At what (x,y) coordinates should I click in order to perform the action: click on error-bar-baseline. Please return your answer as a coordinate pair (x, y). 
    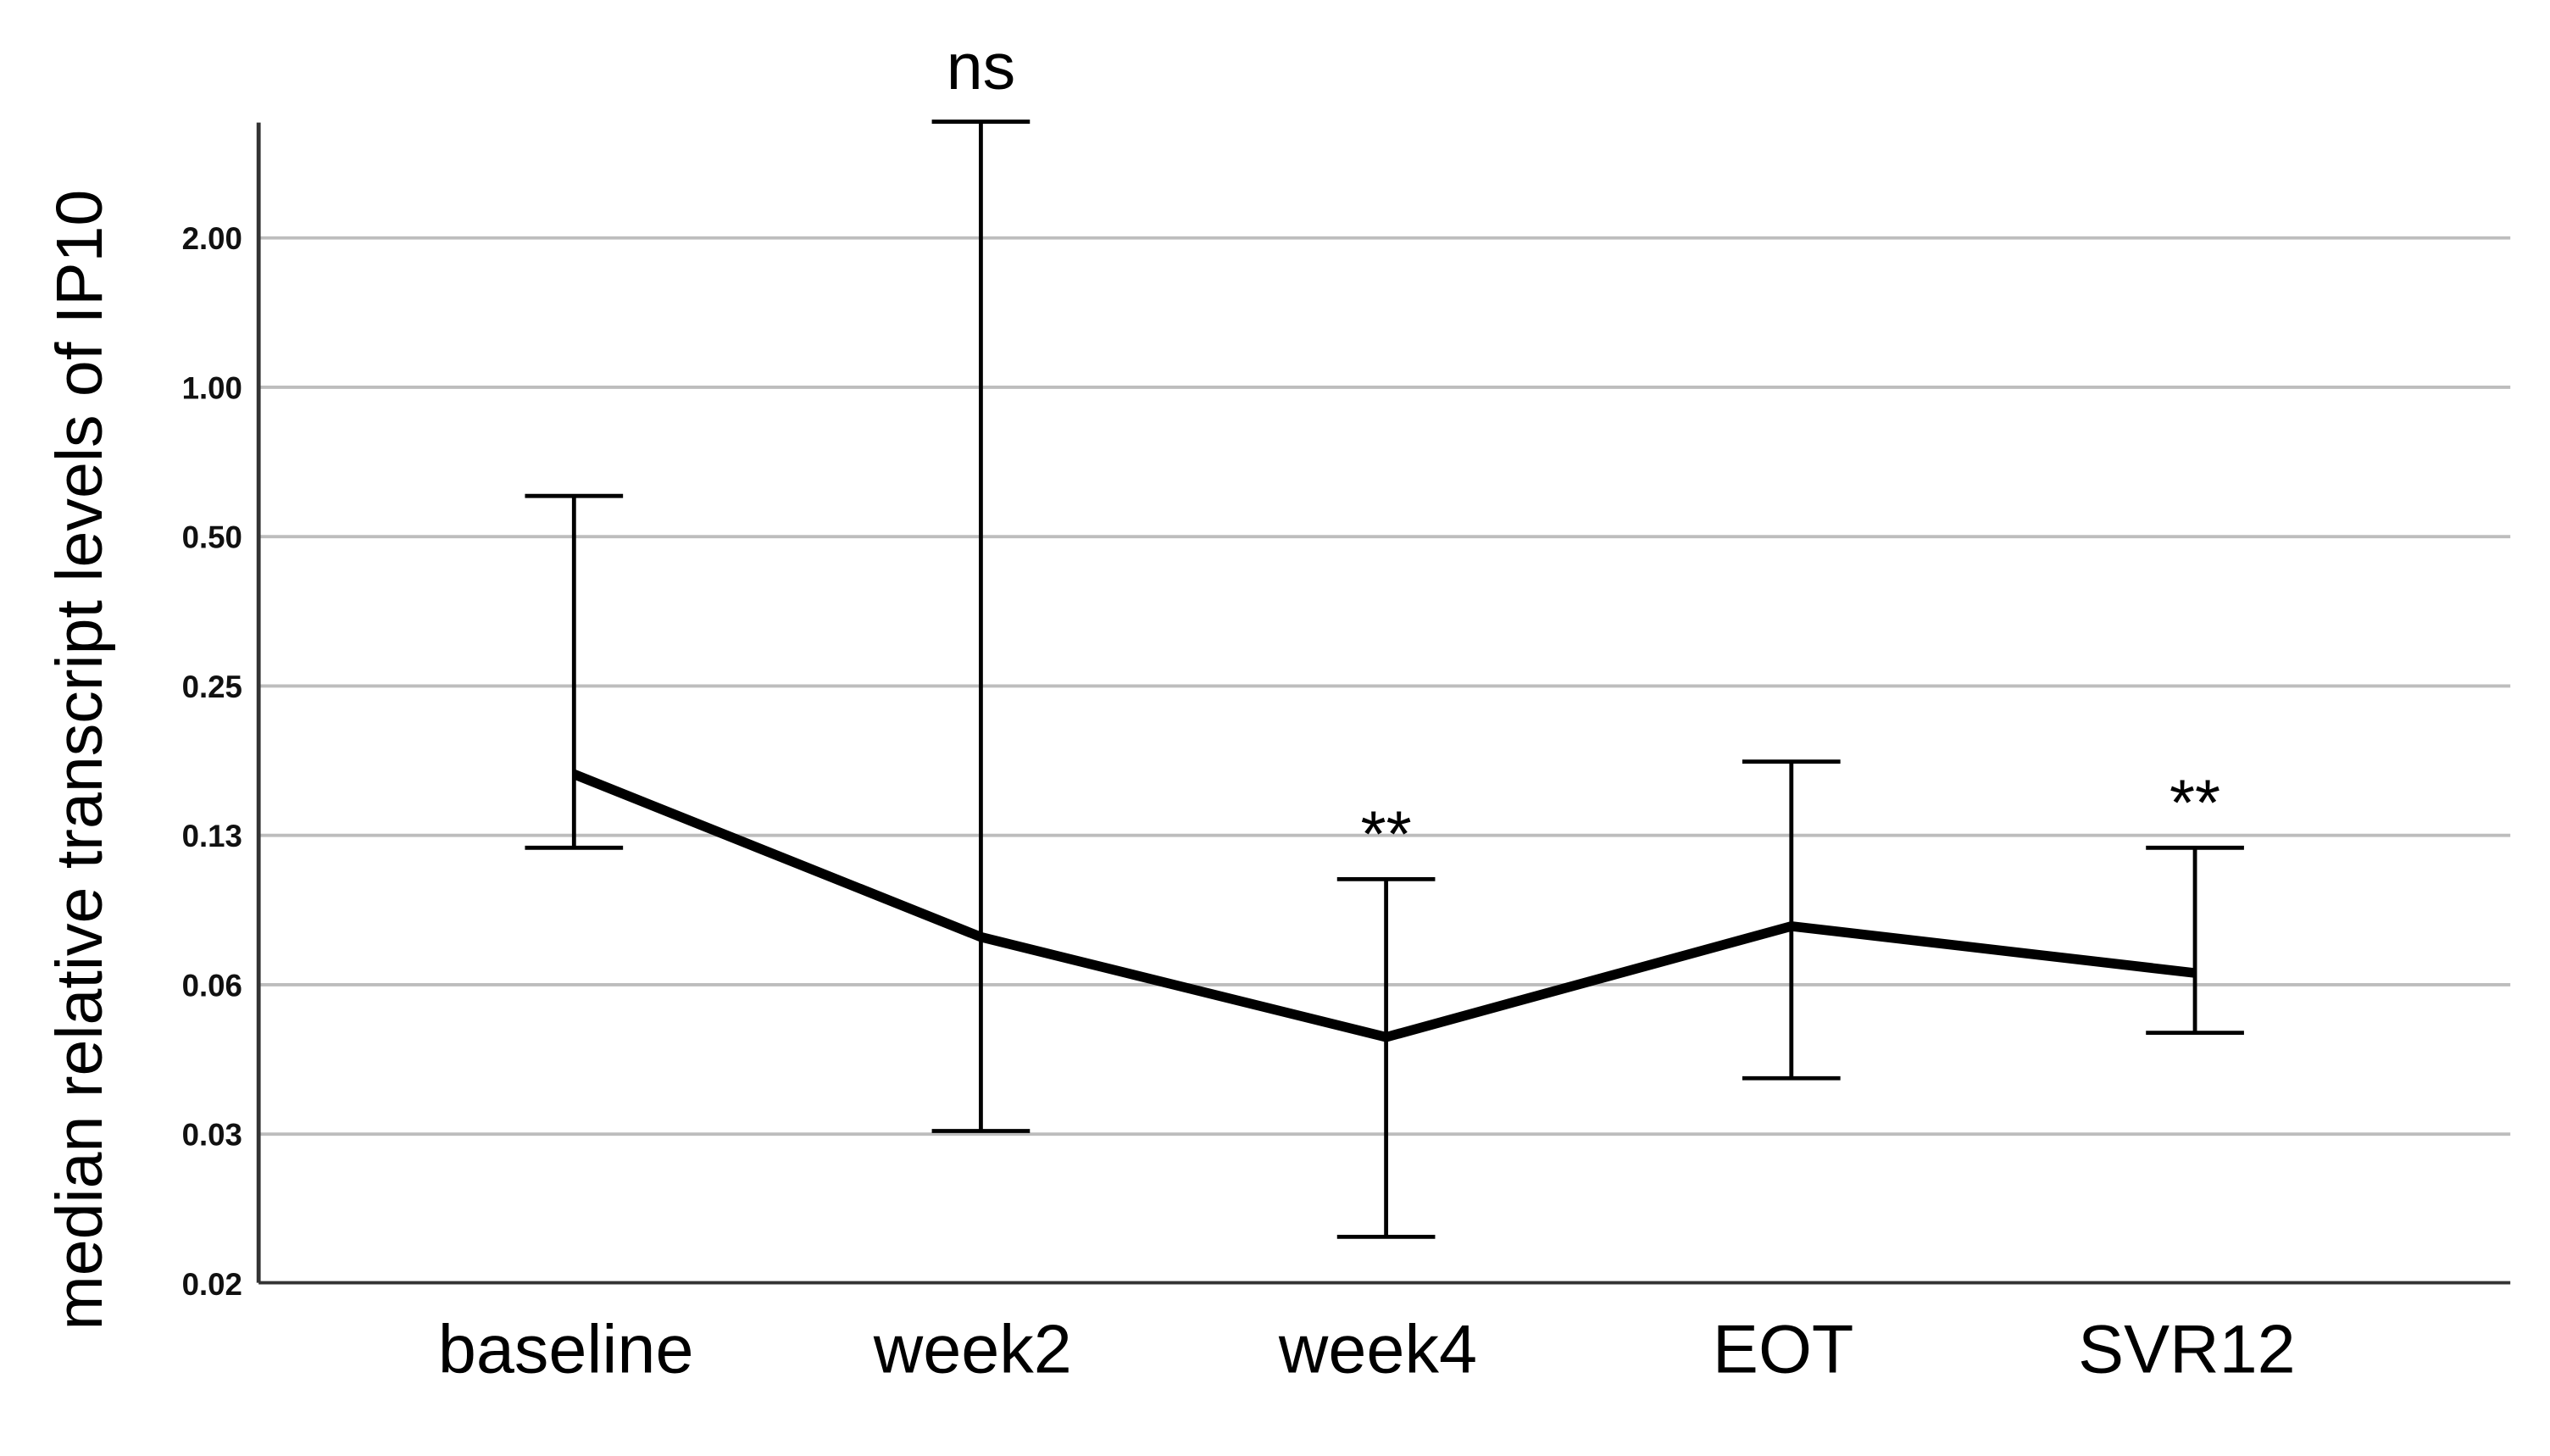
    Looking at the image, I should click on (574, 672).